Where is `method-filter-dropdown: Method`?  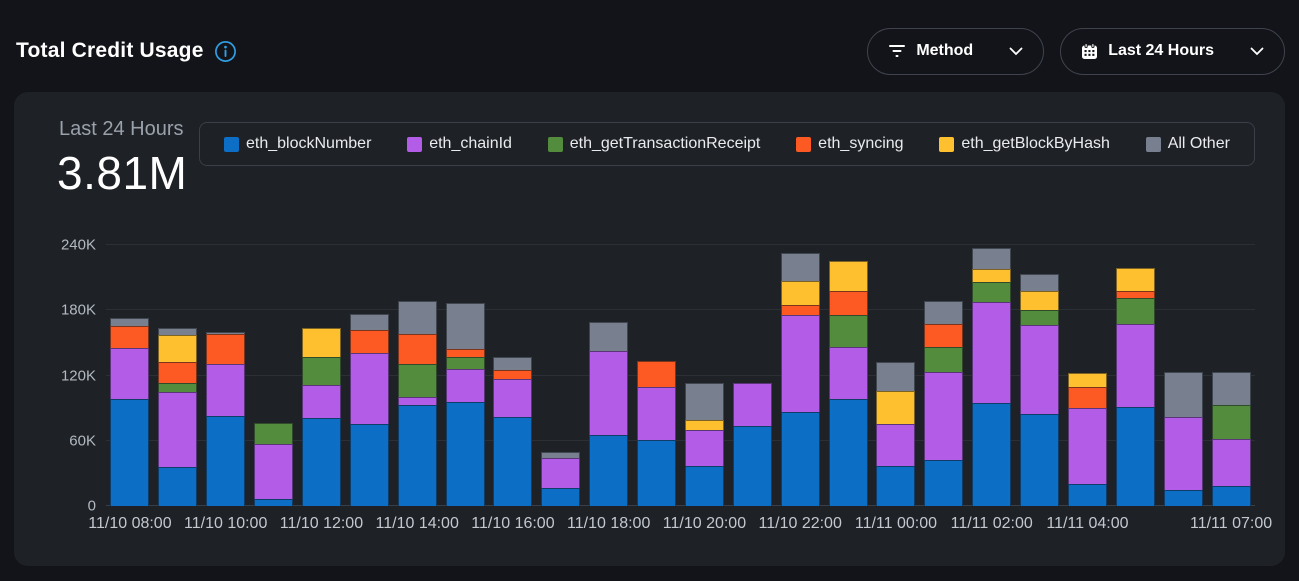
method-filter-dropdown: Method is located at coordinates (956, 51).